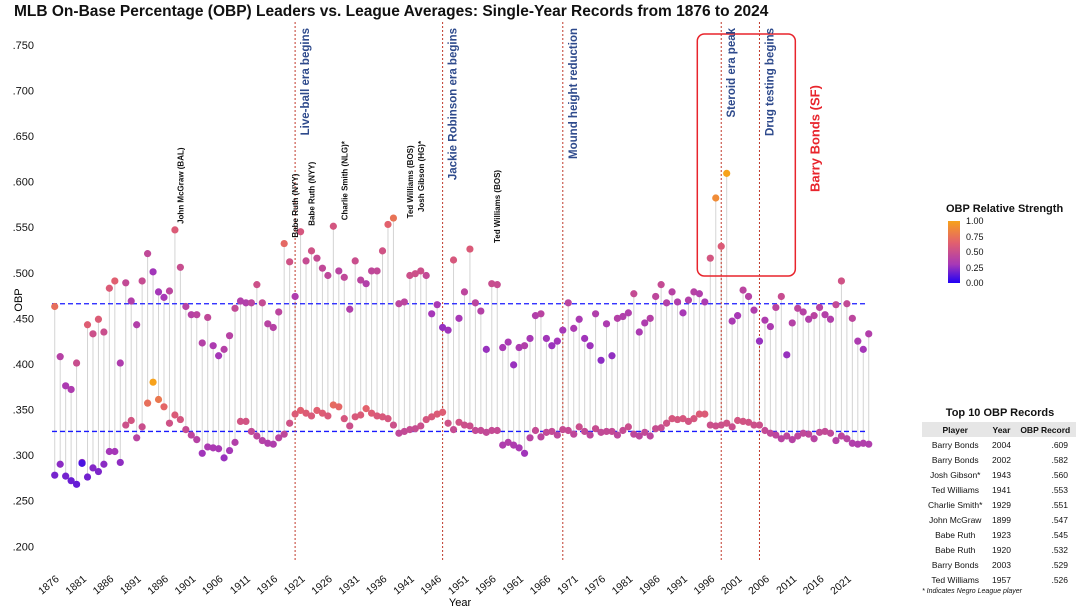 This screenshot has width=1080, height=615. Describe the element at coordinates (240, 585) in the screenshot. I see `x-tick-label: 1911` at that location.